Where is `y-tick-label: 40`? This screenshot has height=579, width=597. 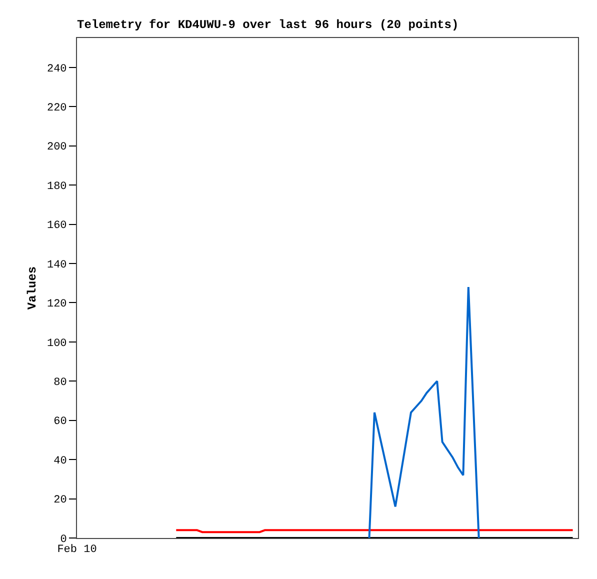 y-tick-label: 40 is located at coordinates (60, 461).